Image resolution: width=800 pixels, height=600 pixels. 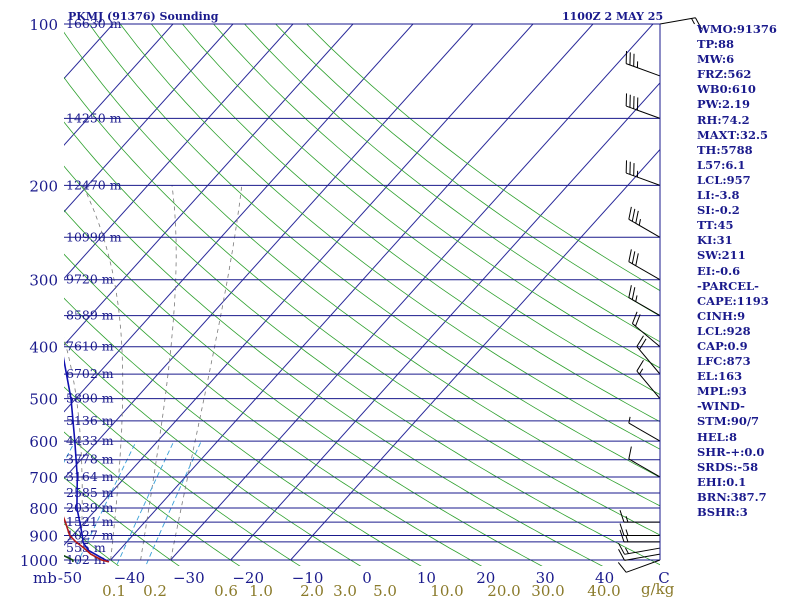 What do you see at coordinates (45, 578) in the screenshot?
I see `y-axis-title: mb` at bounding box center [45, 578].